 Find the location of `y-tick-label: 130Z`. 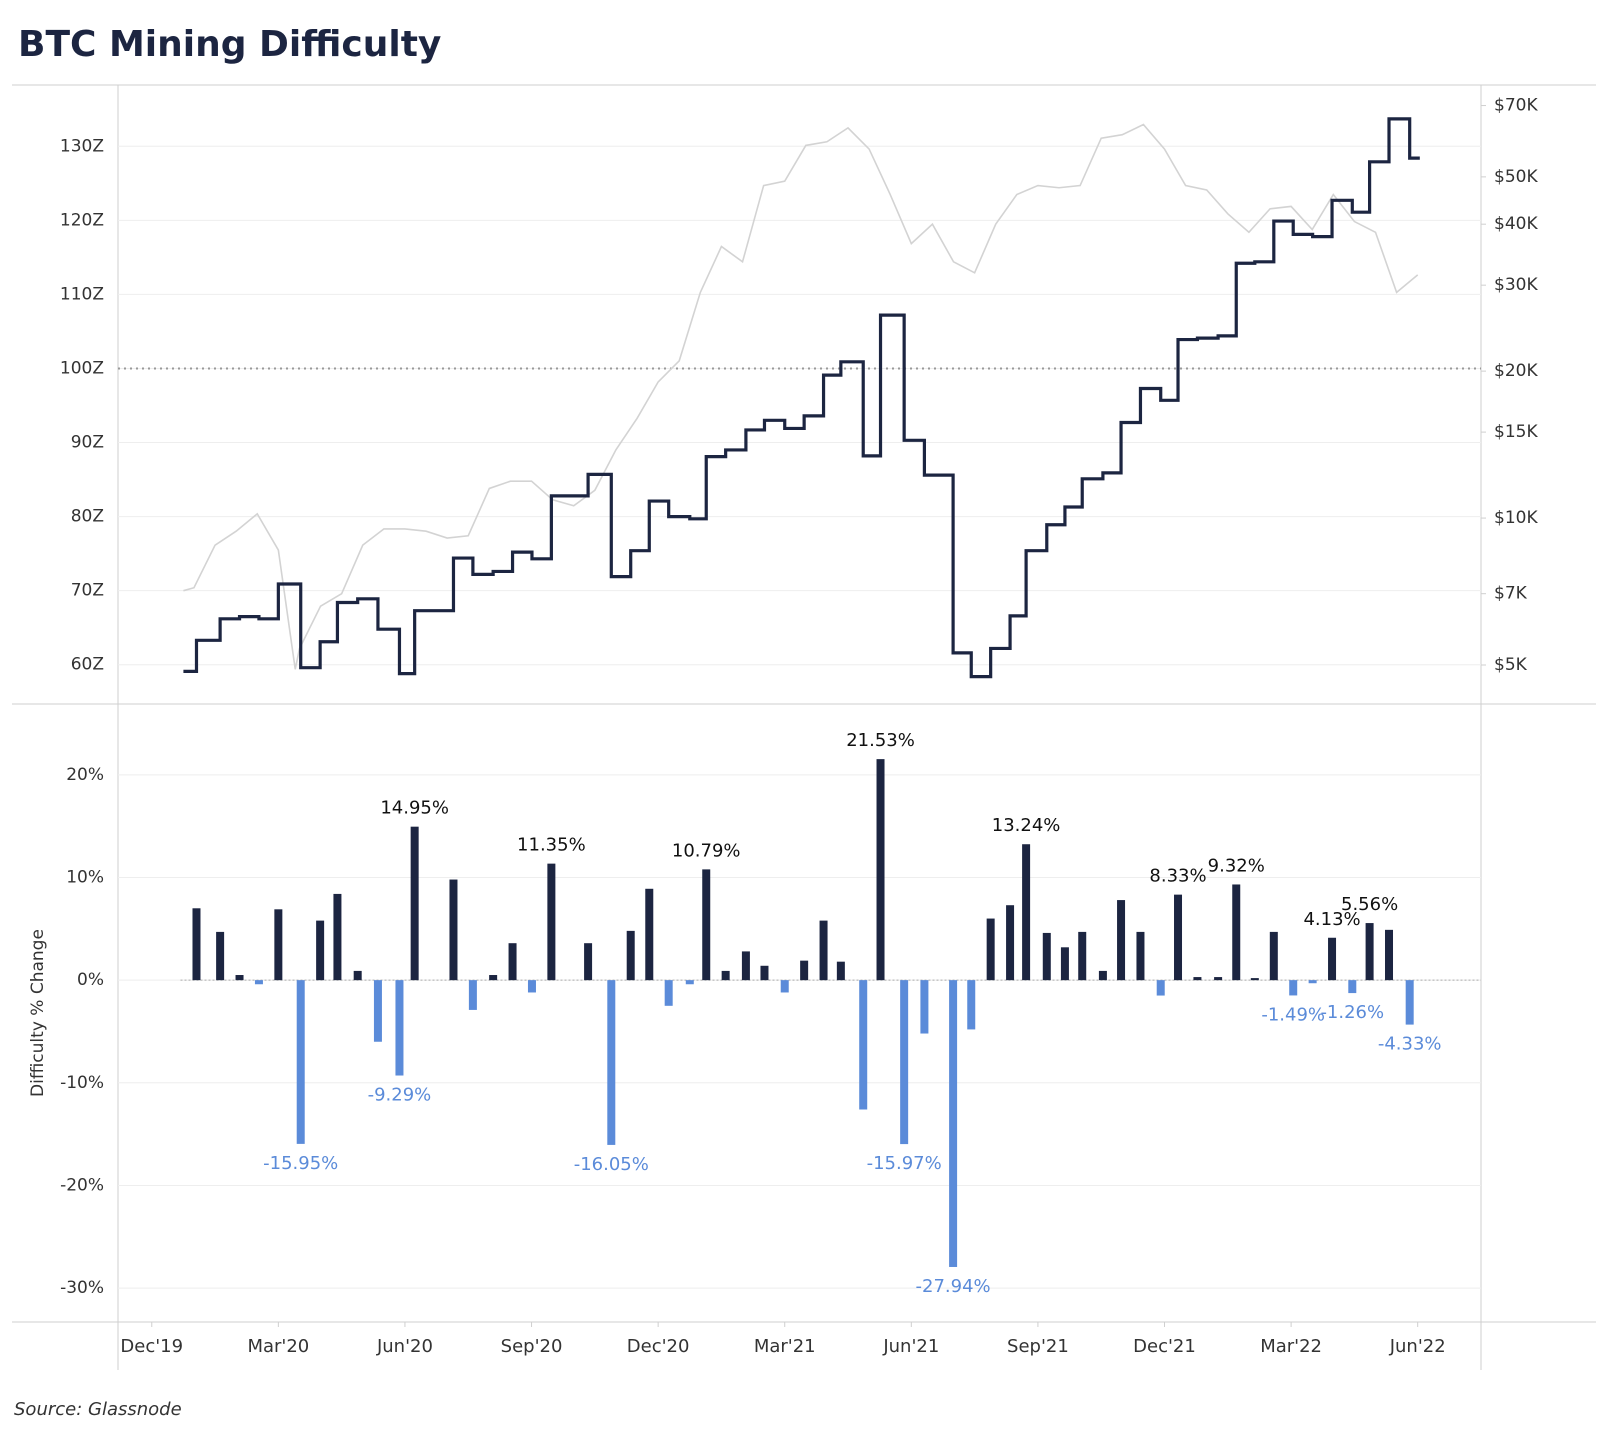

y-tick-label: 130Z is located at coordinates (82, 146).